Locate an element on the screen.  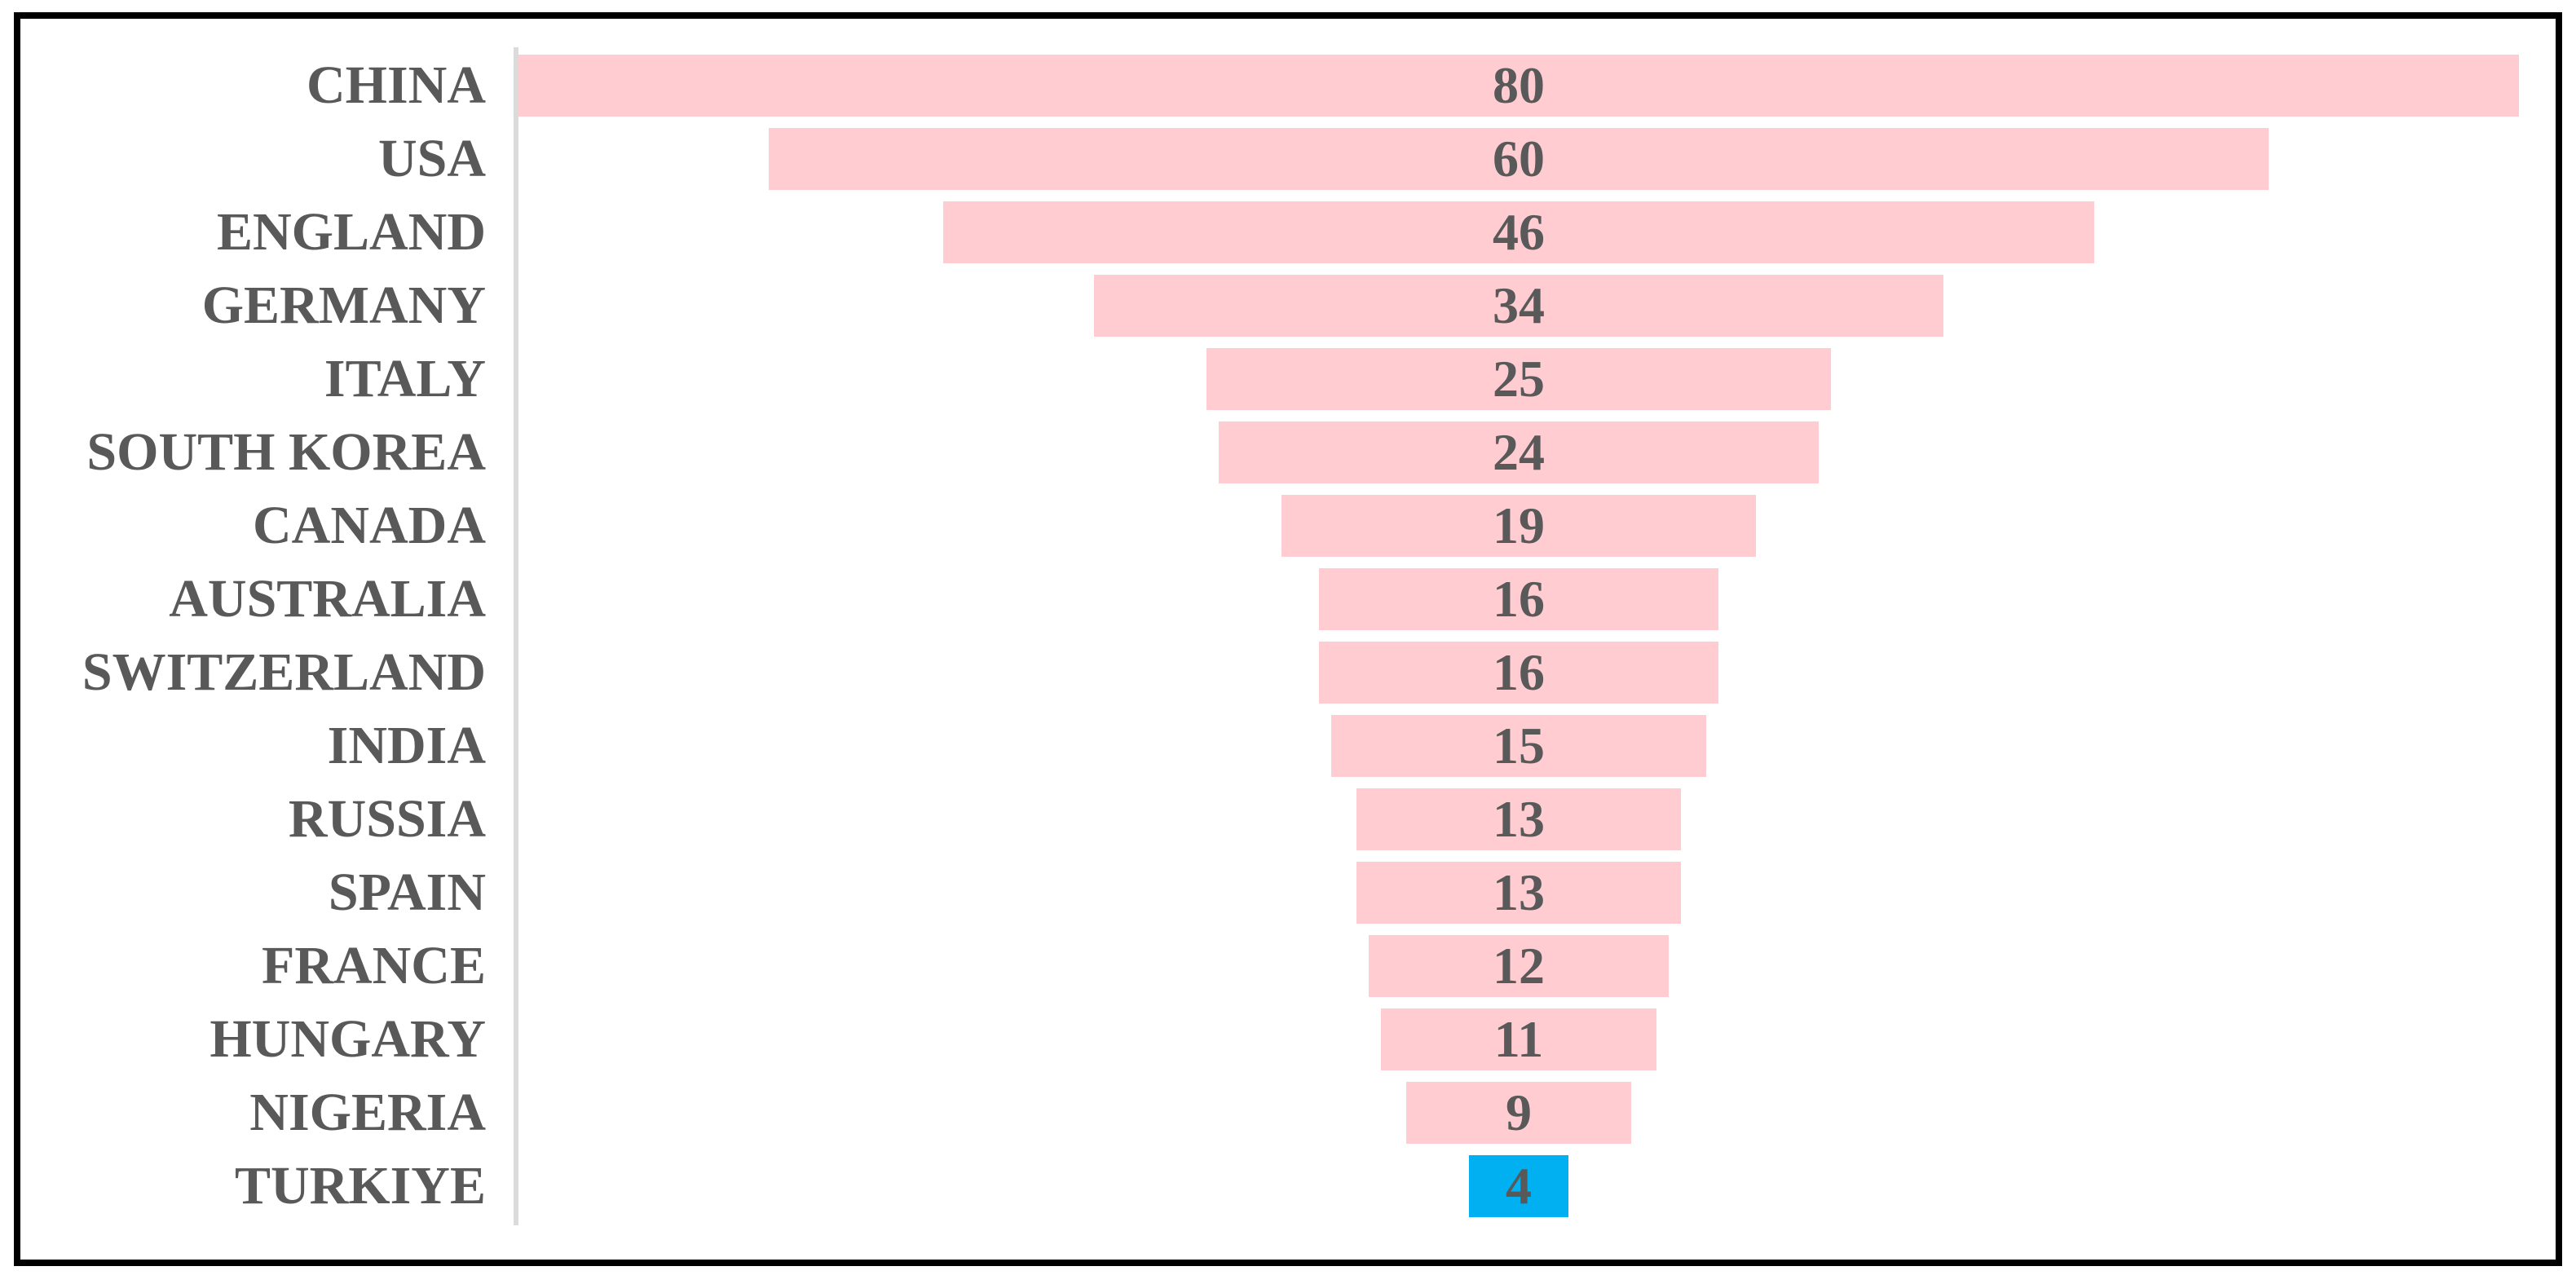
chart-row: FRANCE 12 is located at coordinates (1269, 966).